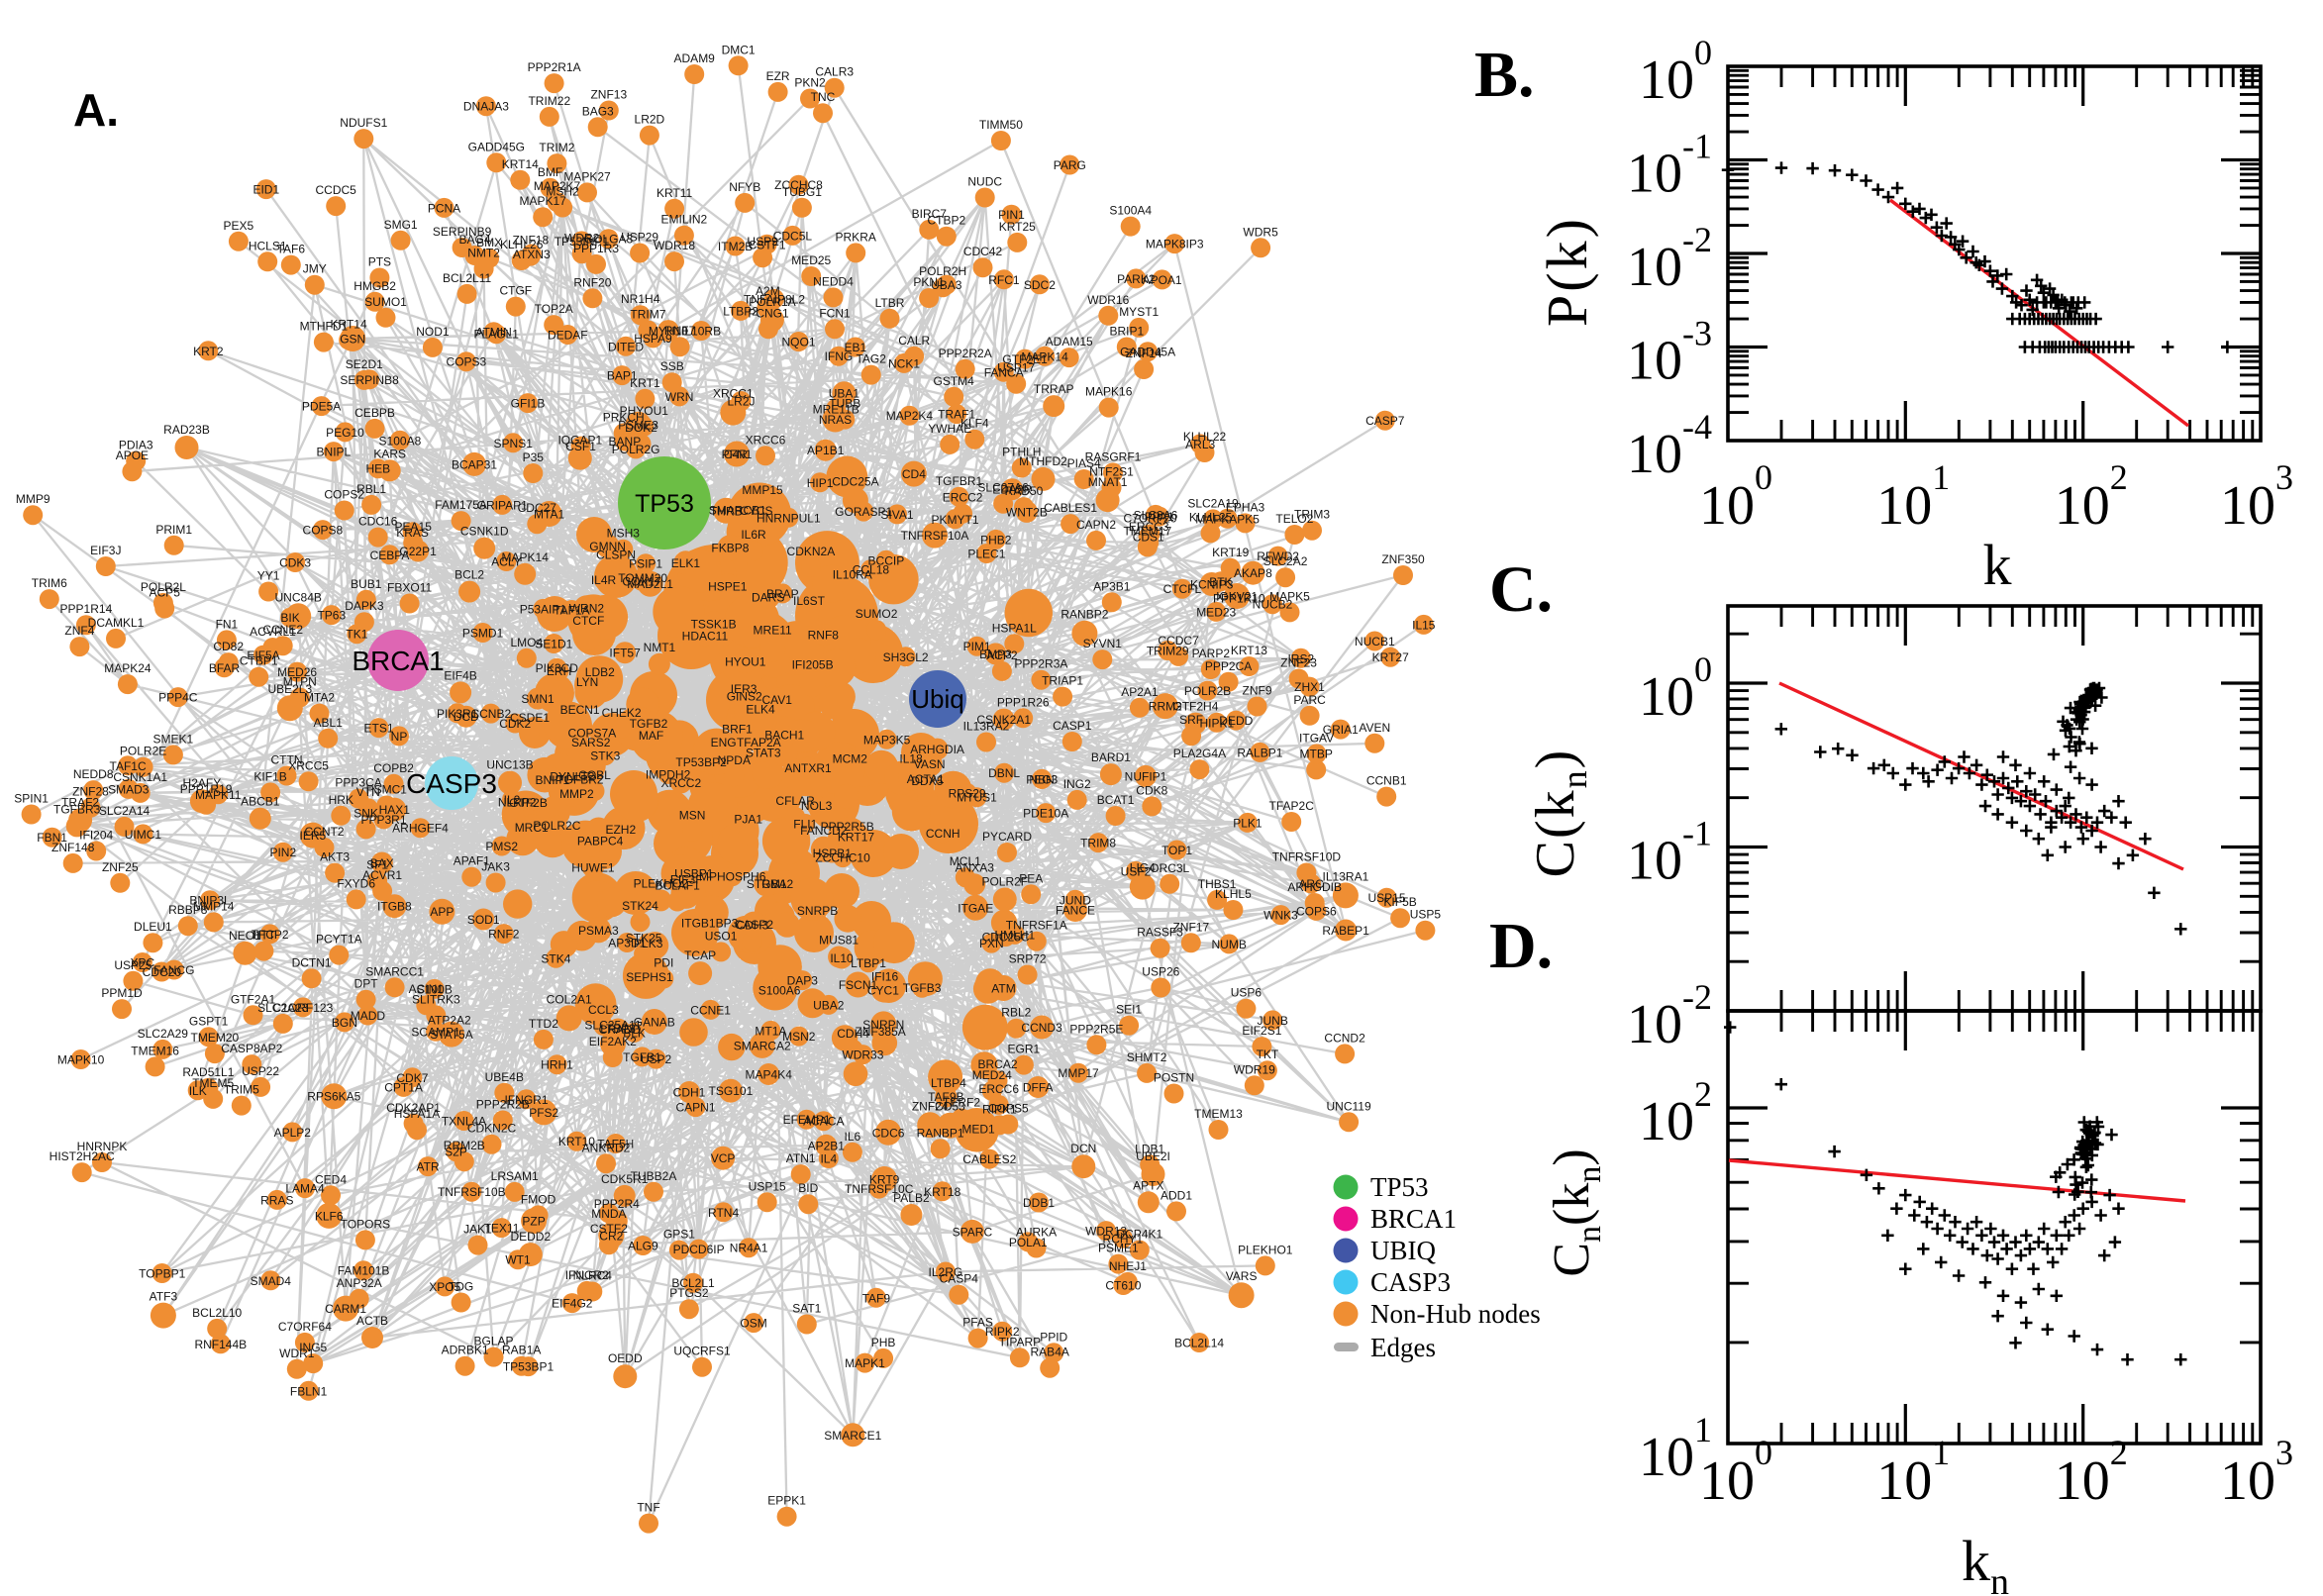 This screenshot has width=2323, height=1596. I want to click on svg-text: POLA1, so click(1028, 1242).